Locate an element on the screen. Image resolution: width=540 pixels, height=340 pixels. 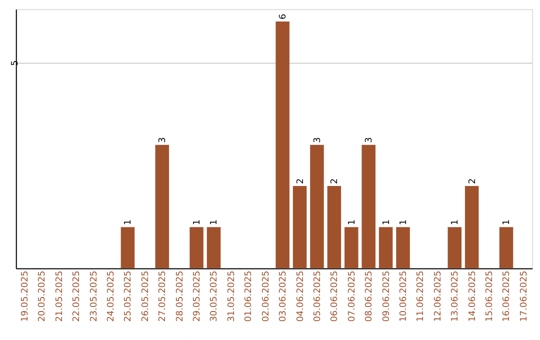
x-tick-label: 27.05.2025 is located at coordinates (163, 296).